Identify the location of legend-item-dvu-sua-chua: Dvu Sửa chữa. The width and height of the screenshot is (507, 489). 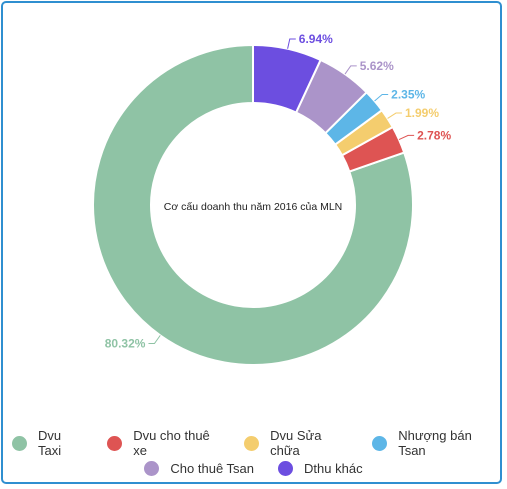
(296, 443).